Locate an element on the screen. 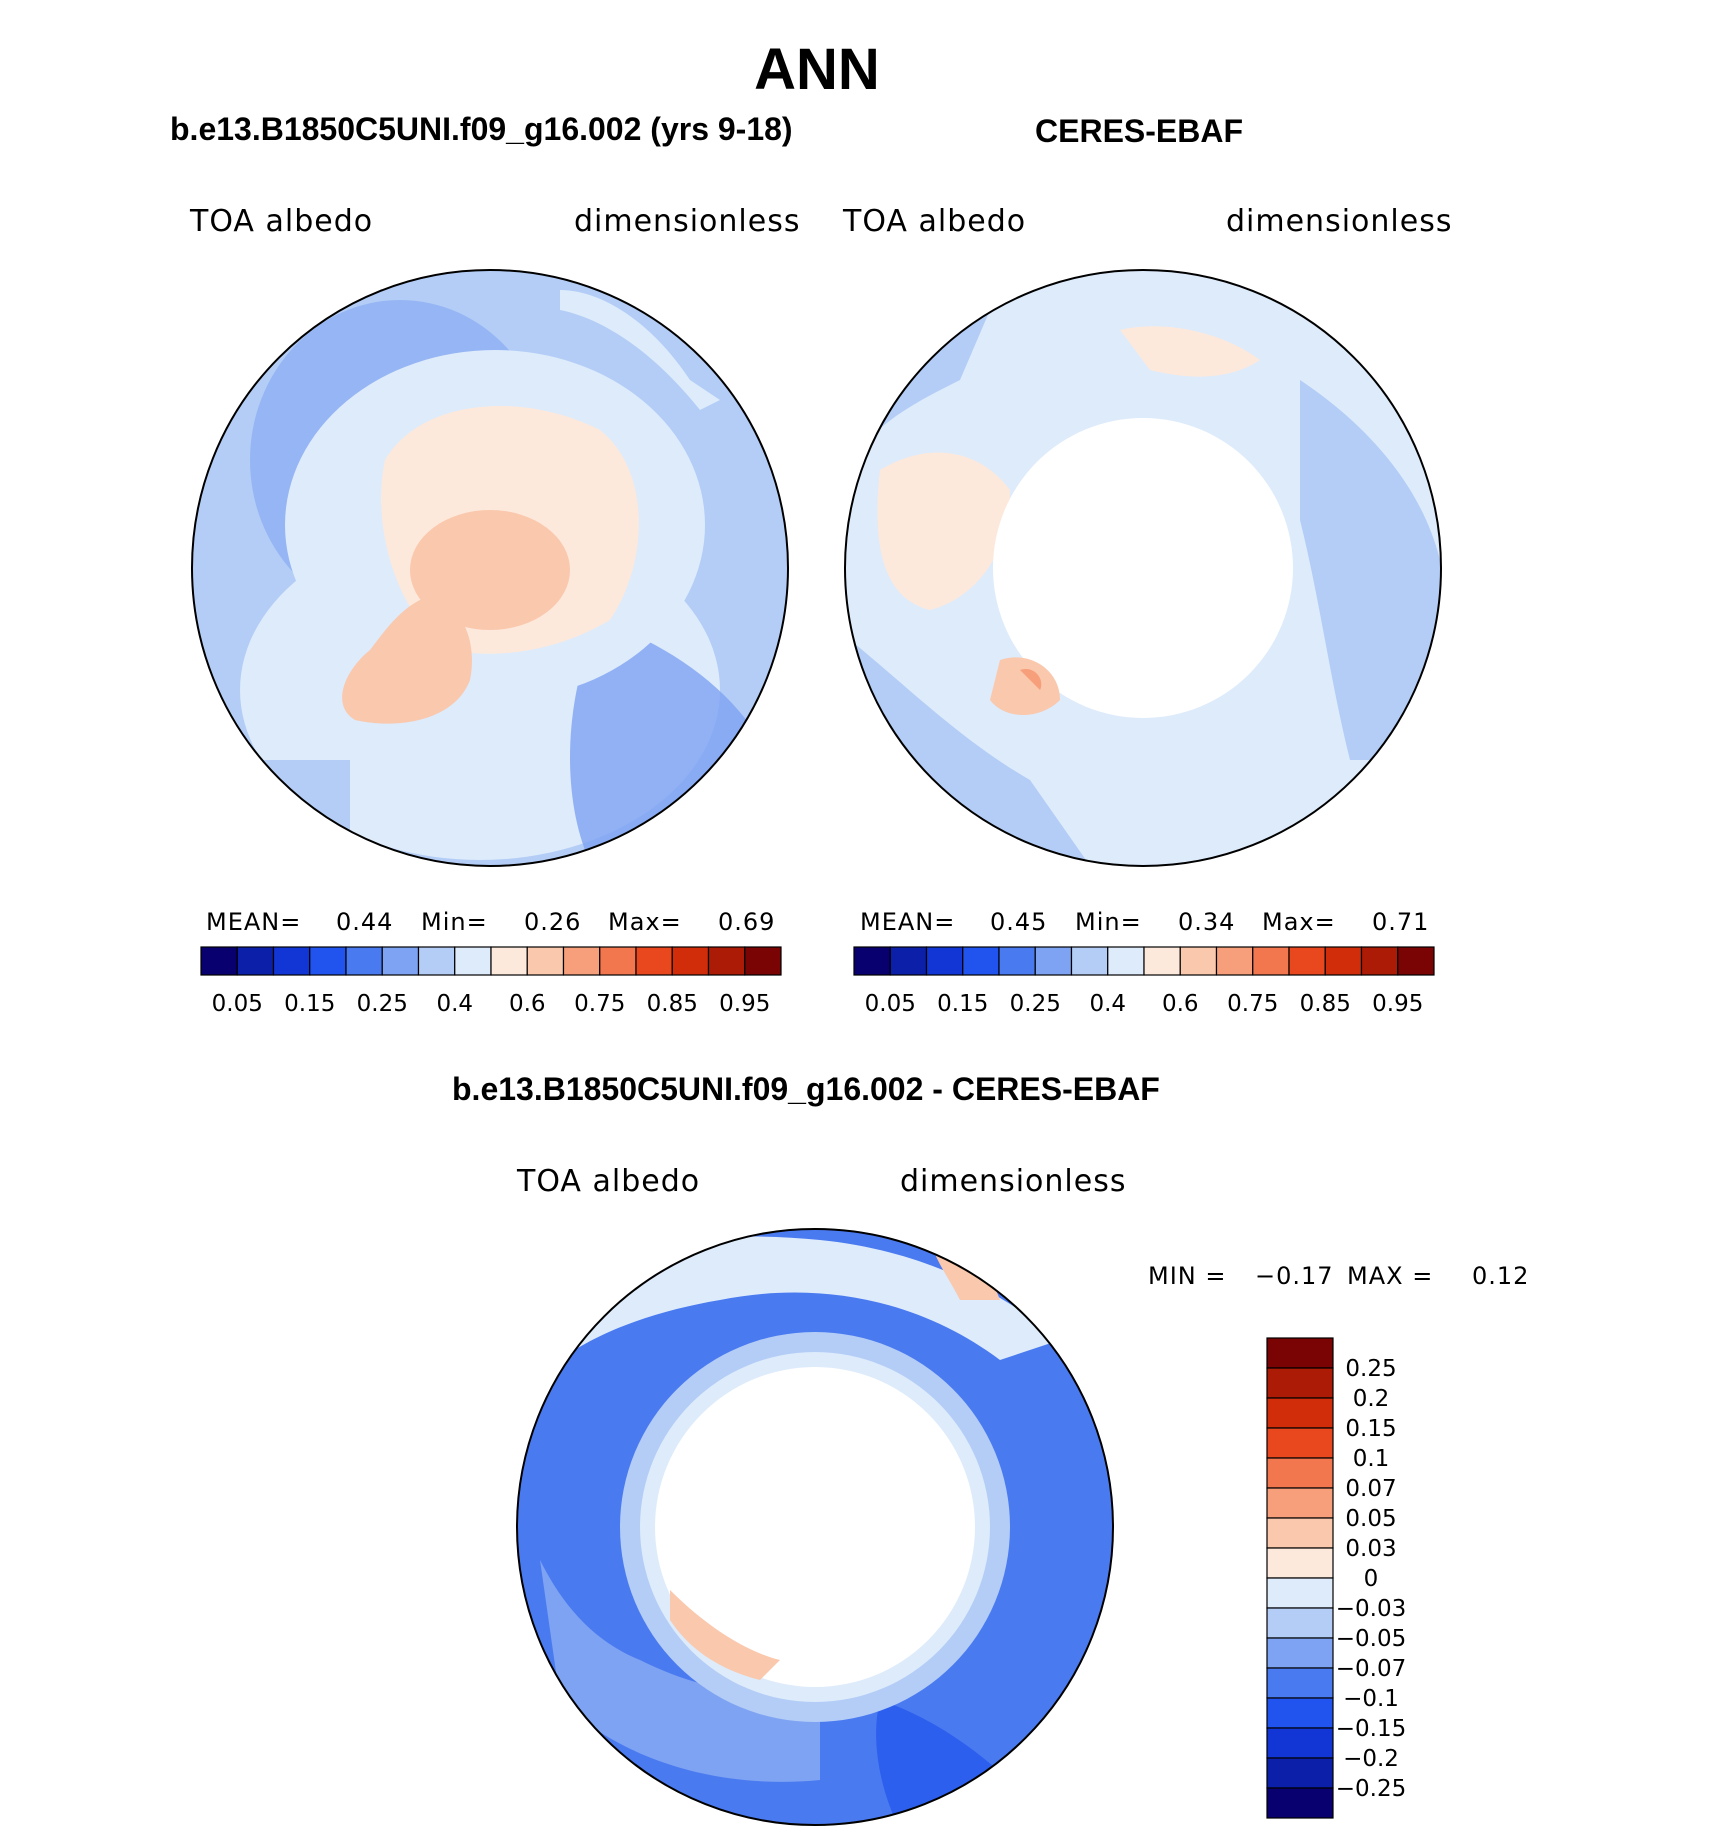  colorbar-tick-label: 0.2 is located at coordinates (1371, 1399).